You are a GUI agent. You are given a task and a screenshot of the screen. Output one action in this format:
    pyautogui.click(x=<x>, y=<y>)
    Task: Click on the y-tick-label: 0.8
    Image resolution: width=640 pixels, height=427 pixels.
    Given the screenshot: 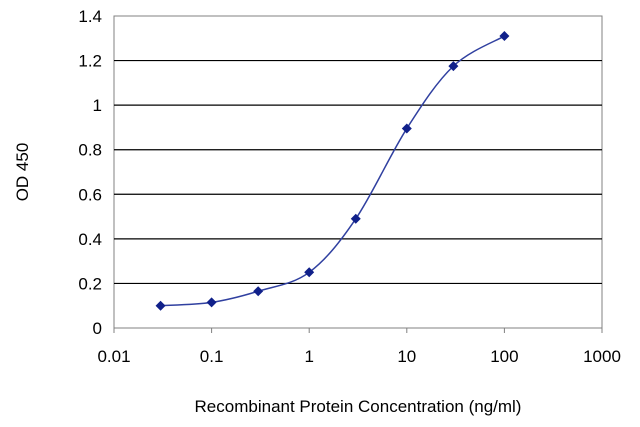 What is the action you would take?
    pyautogui.click(x=90, y=150)
    